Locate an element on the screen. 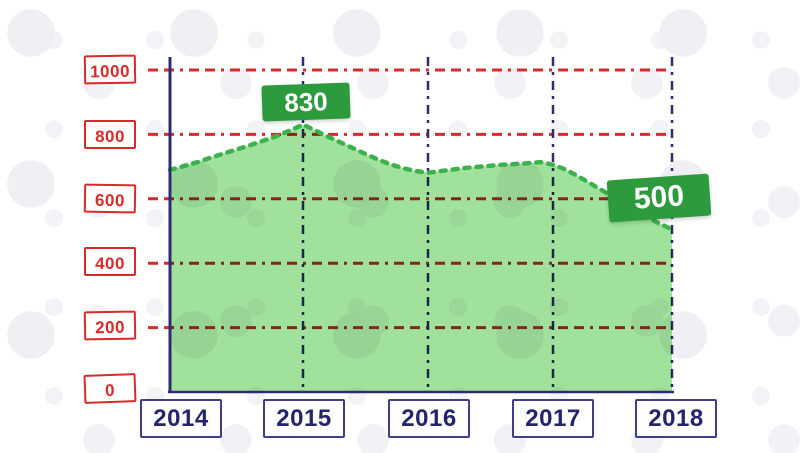 The width and height of the screenshot is (800, 453). y-tick-200: 200 is located at coordinates (110, 325).